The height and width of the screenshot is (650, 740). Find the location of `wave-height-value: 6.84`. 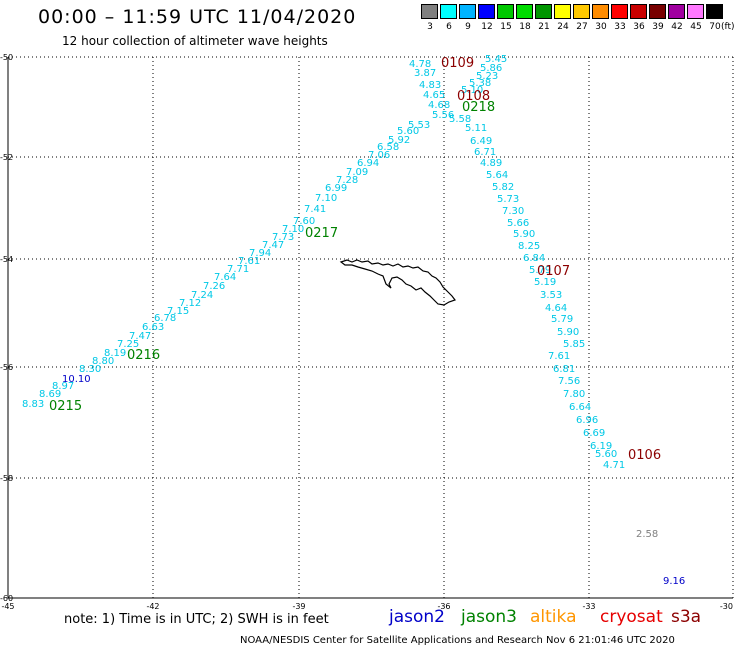

wave-height-value: 6.84 is located at coordinates (534, 258).